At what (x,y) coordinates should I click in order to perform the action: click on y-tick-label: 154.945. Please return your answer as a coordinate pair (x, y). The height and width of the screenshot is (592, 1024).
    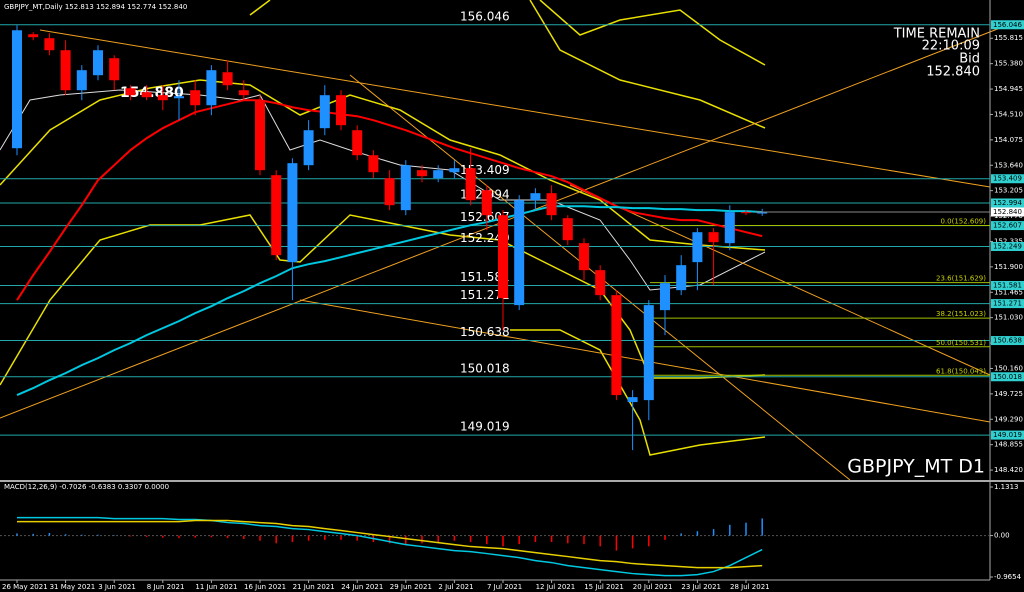
    Looking at the image, I should click on (1008, 89).